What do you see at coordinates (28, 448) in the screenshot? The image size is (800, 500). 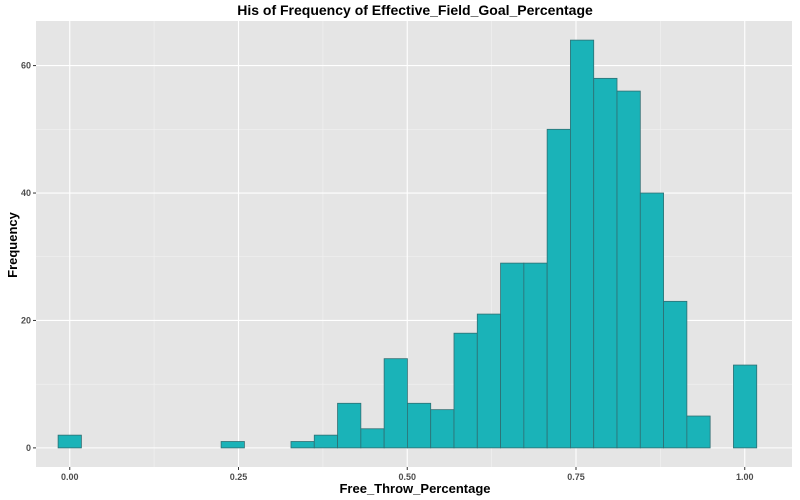 I see `y-tick-label: 0` at bounding box center [28, 448].